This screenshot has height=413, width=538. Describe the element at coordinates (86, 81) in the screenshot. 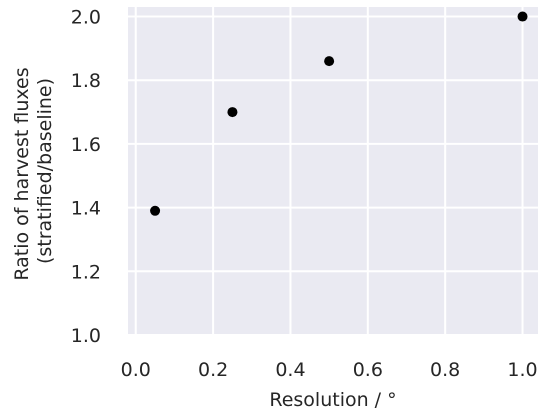

I see `y-tick-label-4: 1.8` at that location.